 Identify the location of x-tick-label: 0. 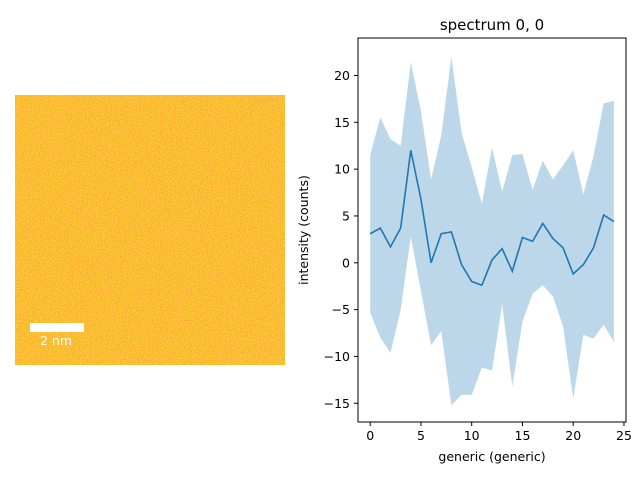
(370, 435).